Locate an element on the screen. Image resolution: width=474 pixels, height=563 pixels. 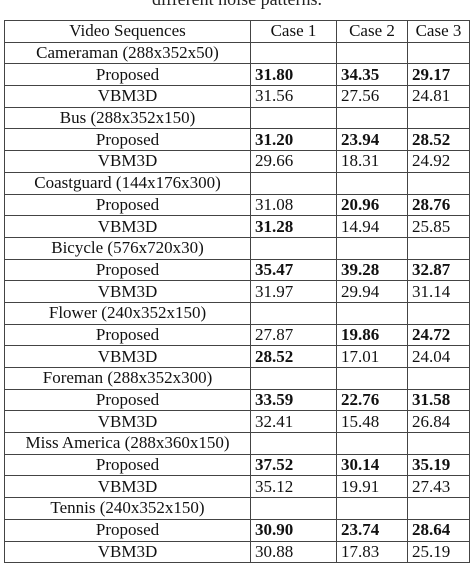
psnr-value-case-2: 29.94 is located at coordinates (372, 291).